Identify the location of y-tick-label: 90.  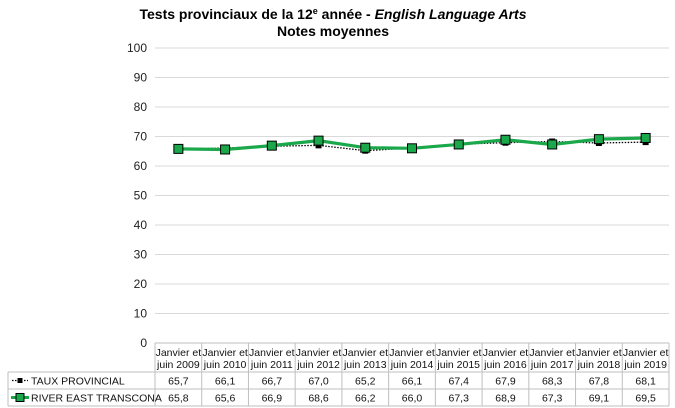
(141, 78).